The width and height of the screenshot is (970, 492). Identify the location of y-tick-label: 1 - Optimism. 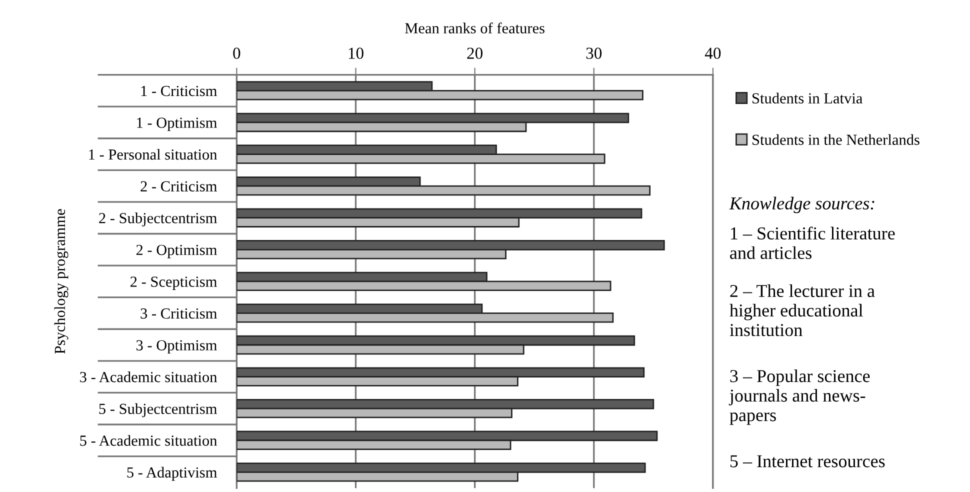
(177, 125).